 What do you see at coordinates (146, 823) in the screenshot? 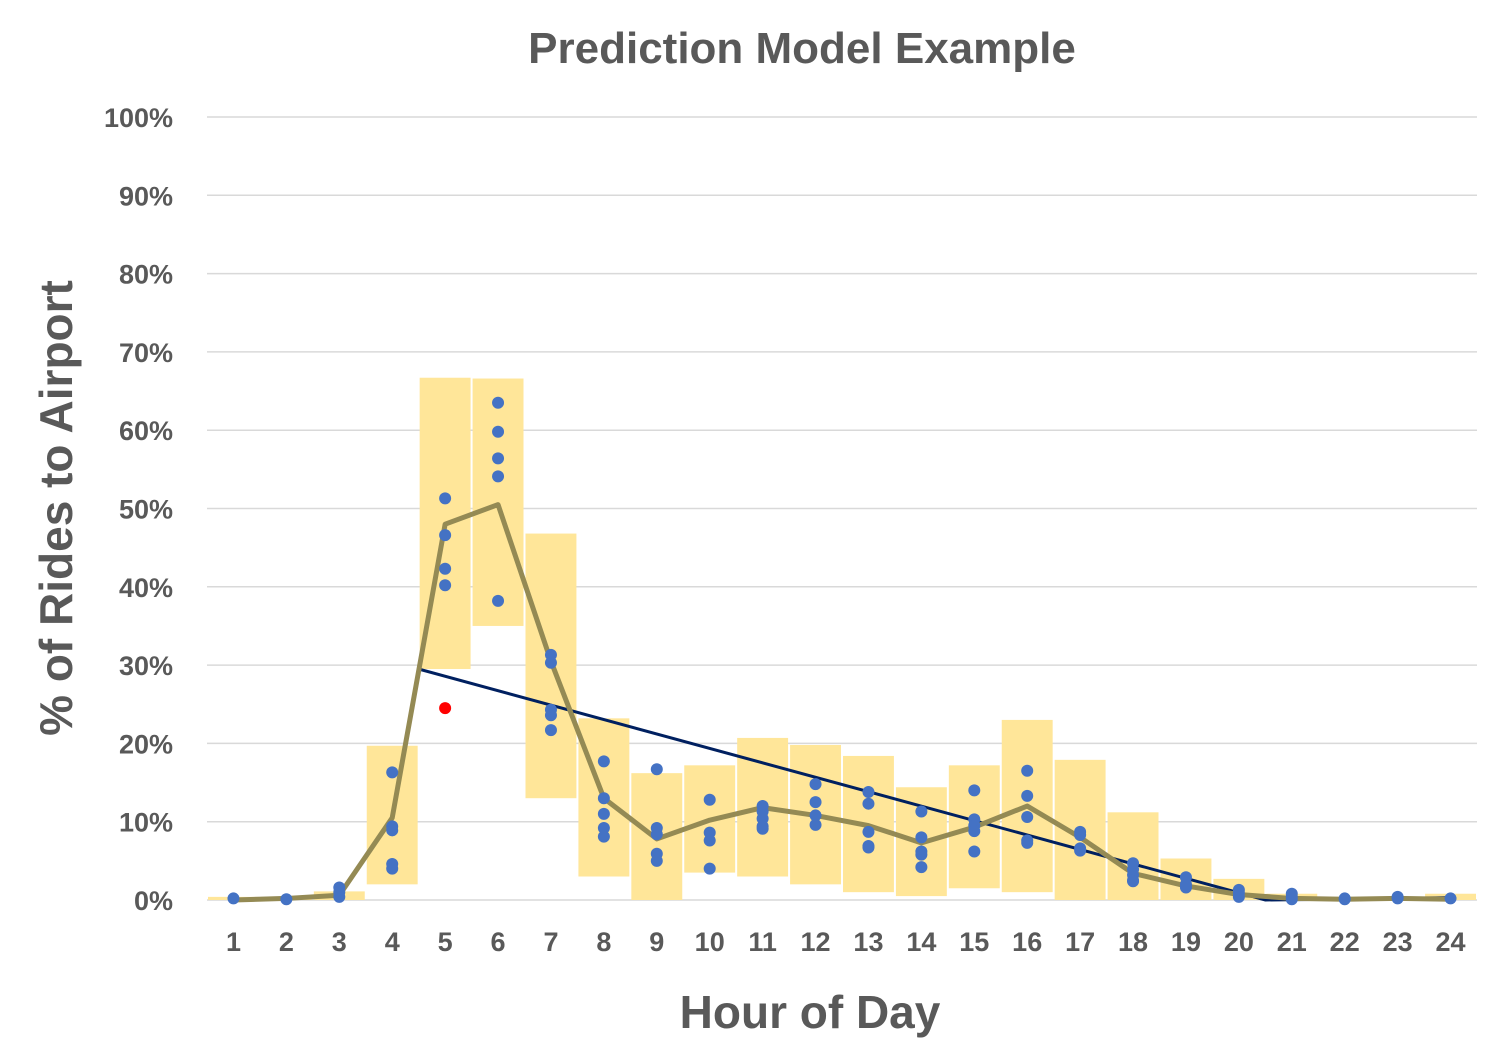
I see `y-tick-label: 10%` at bounding box center [146, 823].